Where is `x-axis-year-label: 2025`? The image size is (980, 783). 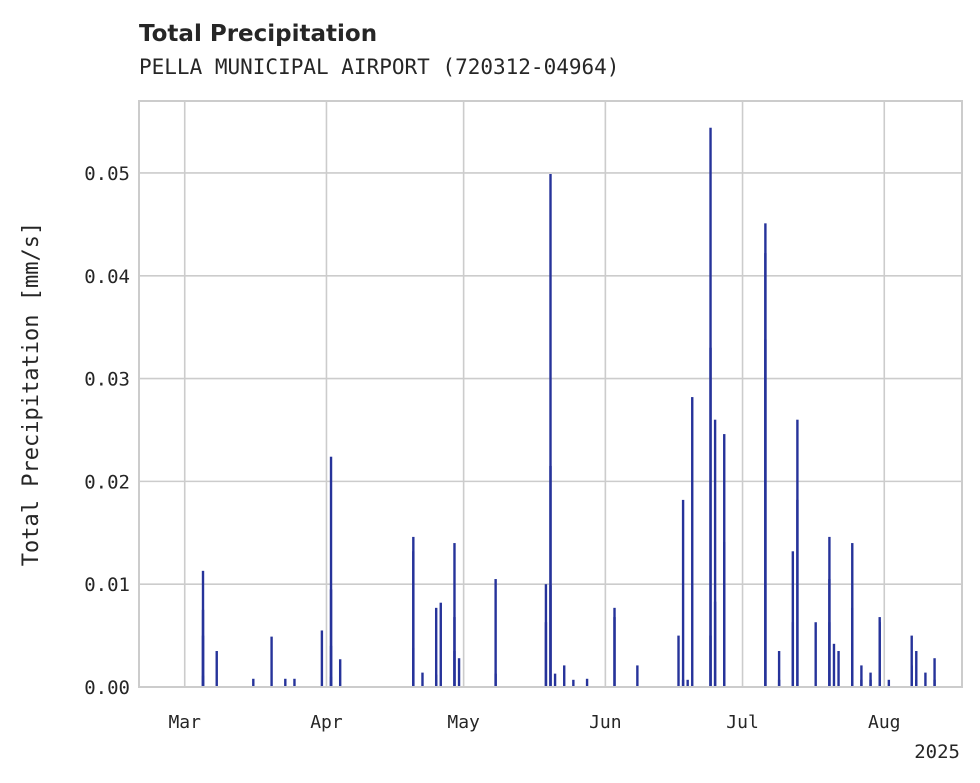
x-axis-year-label: 2025 is located at coordinates (937, 752).